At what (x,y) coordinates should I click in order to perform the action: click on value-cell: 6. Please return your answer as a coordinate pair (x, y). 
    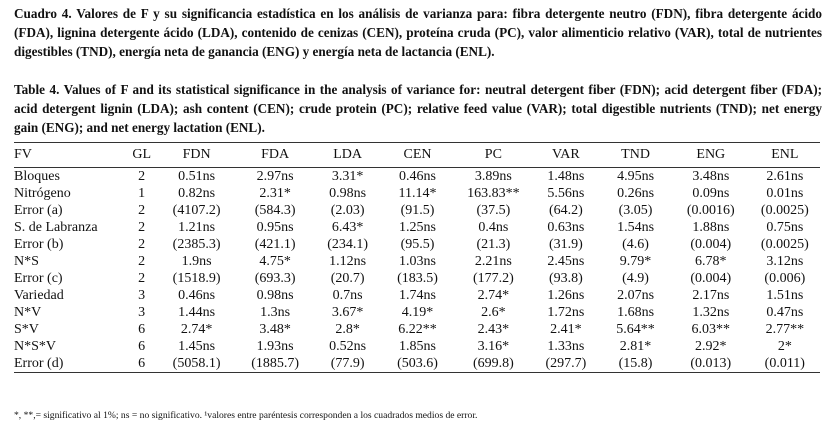
    Looking at the image, I should click on (142, 329).